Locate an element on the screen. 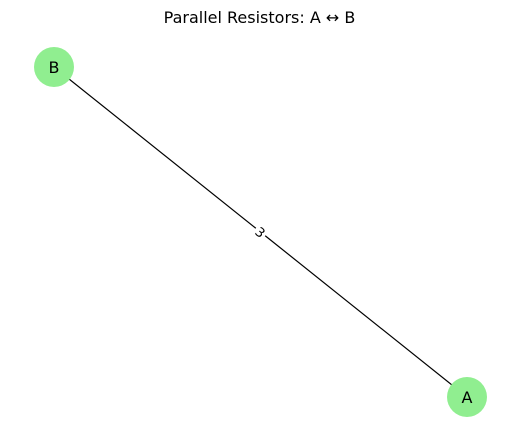 This screenshot has width=519, height=442. node-b-label: B is located at coordinates (54, 67).